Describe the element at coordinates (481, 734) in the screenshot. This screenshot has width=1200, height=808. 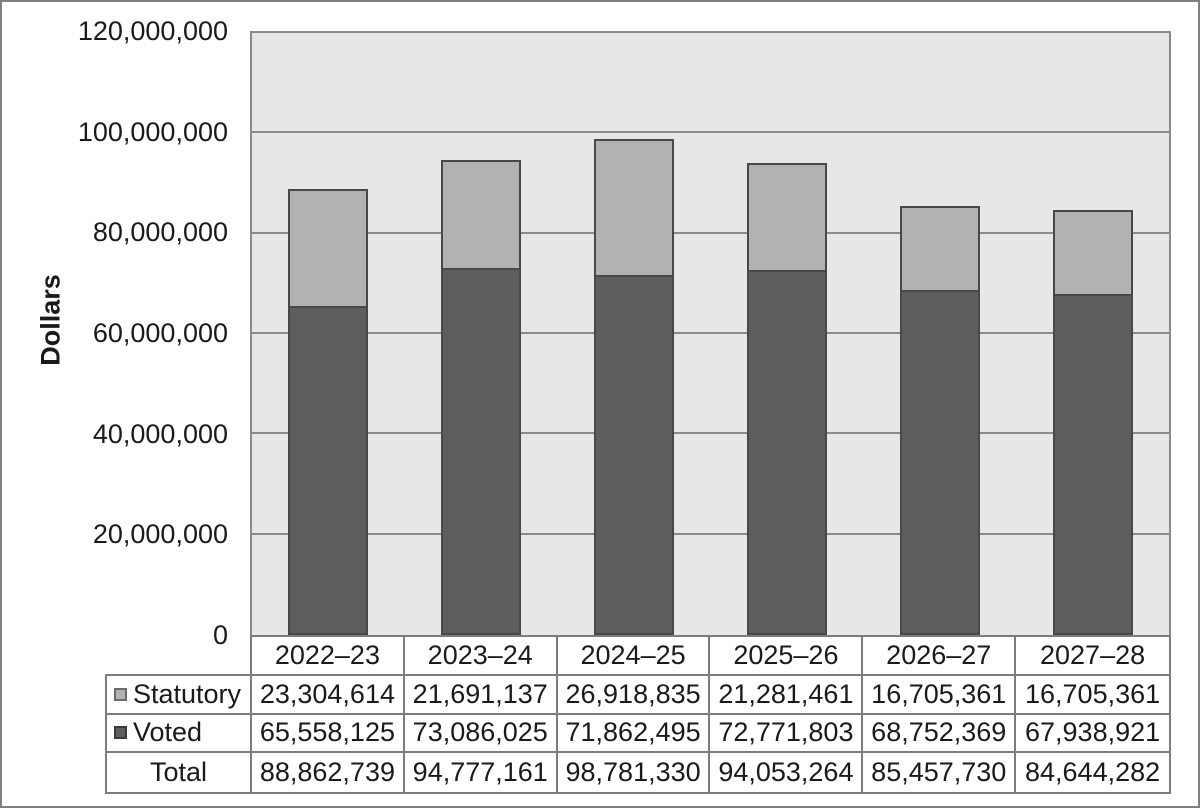
I see `table-value-cell: 73,086,025` at that location.